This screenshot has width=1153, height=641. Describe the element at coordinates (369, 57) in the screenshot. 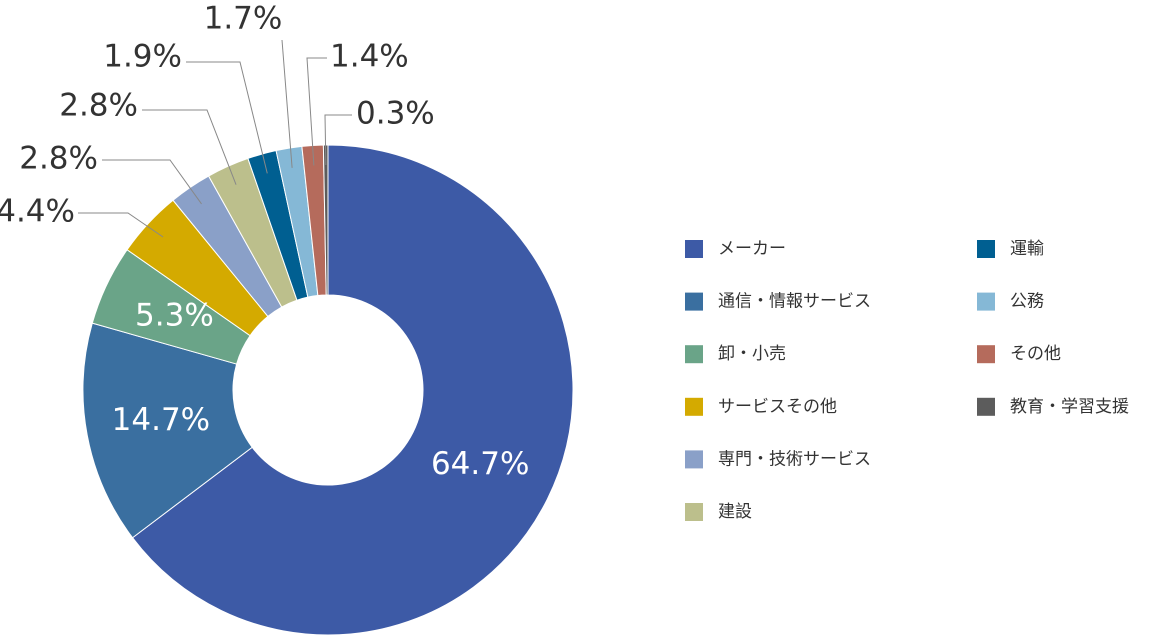

I see `data-label: 1.4%` at that location.